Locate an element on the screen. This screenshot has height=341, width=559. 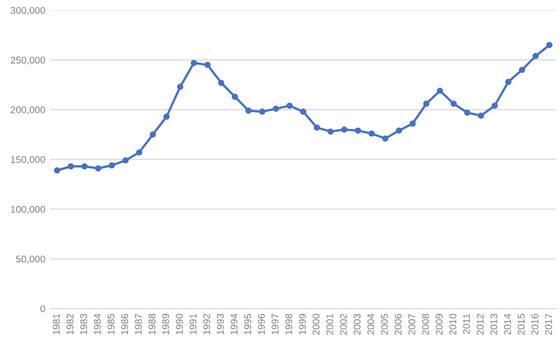
y-tick-label: 0 is located at coordinates (43, 308).